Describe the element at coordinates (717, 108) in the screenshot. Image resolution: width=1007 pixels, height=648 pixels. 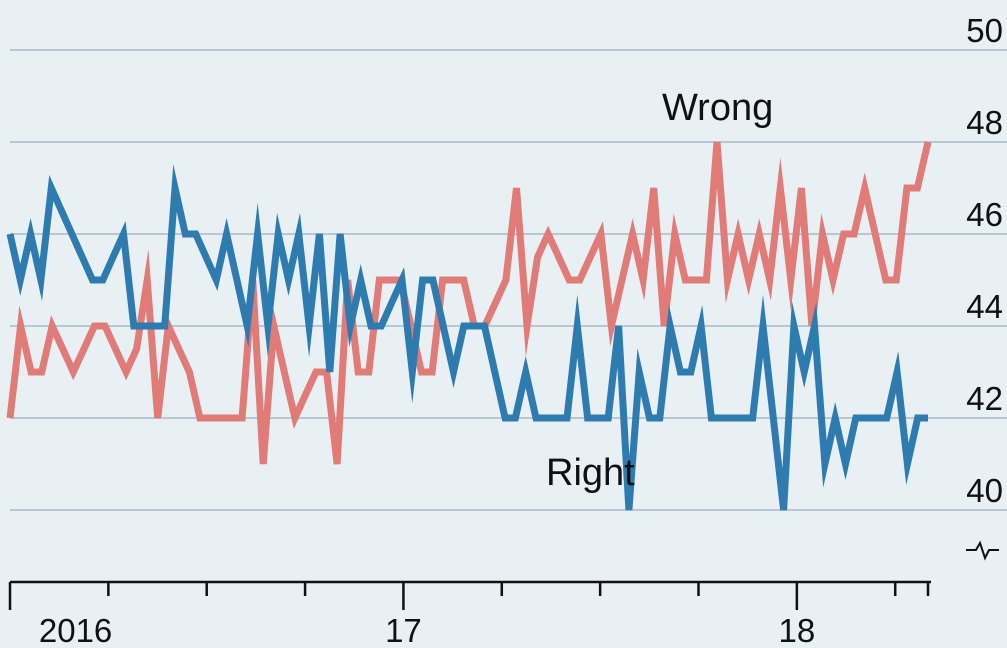
I see `series-label-wrong: Wrong` at that location.